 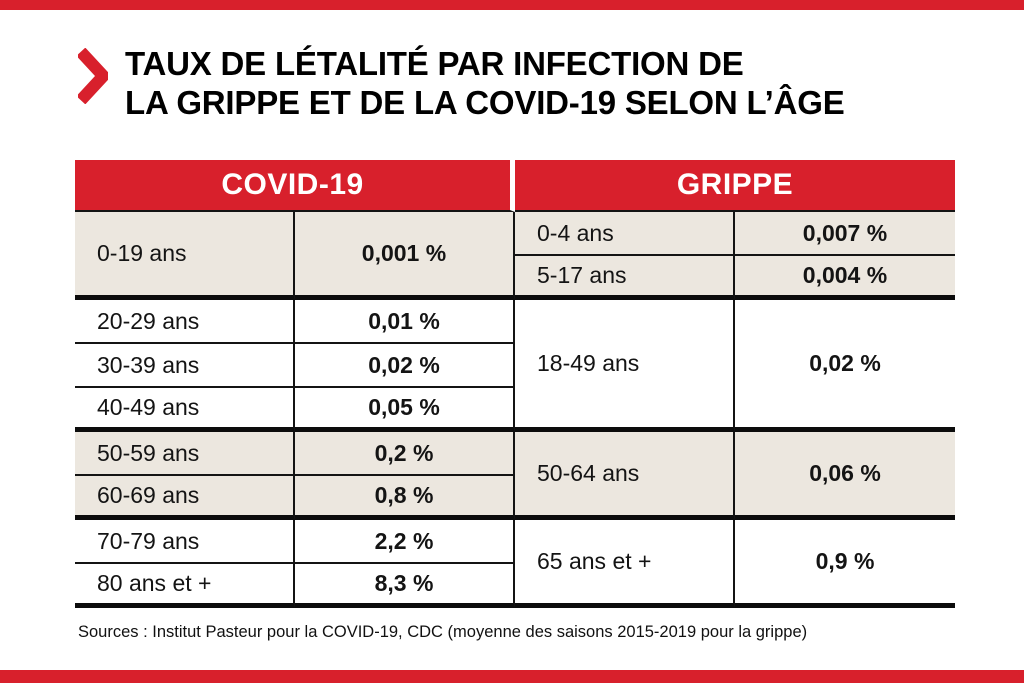 I want to click on grippe-row-value: 0,06 %, so click(x=845, y=476).